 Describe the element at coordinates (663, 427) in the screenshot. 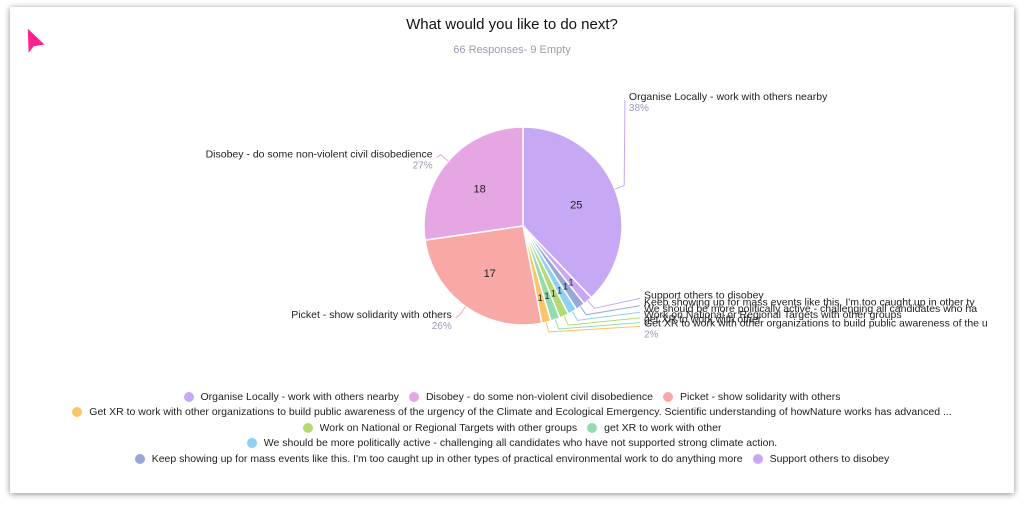

I see `legend-label: get XR to work with other` at that location.